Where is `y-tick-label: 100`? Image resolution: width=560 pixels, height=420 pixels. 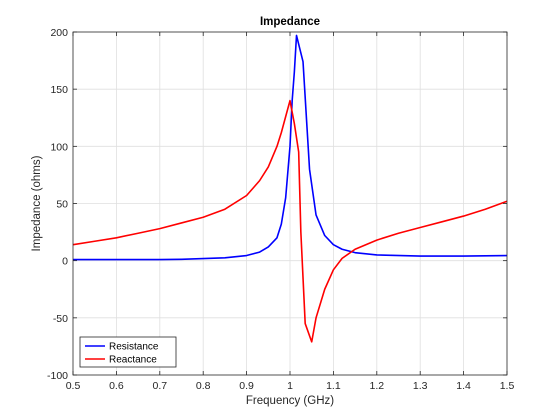 y-tick-label: 100 is located at coordinates (59, 147).